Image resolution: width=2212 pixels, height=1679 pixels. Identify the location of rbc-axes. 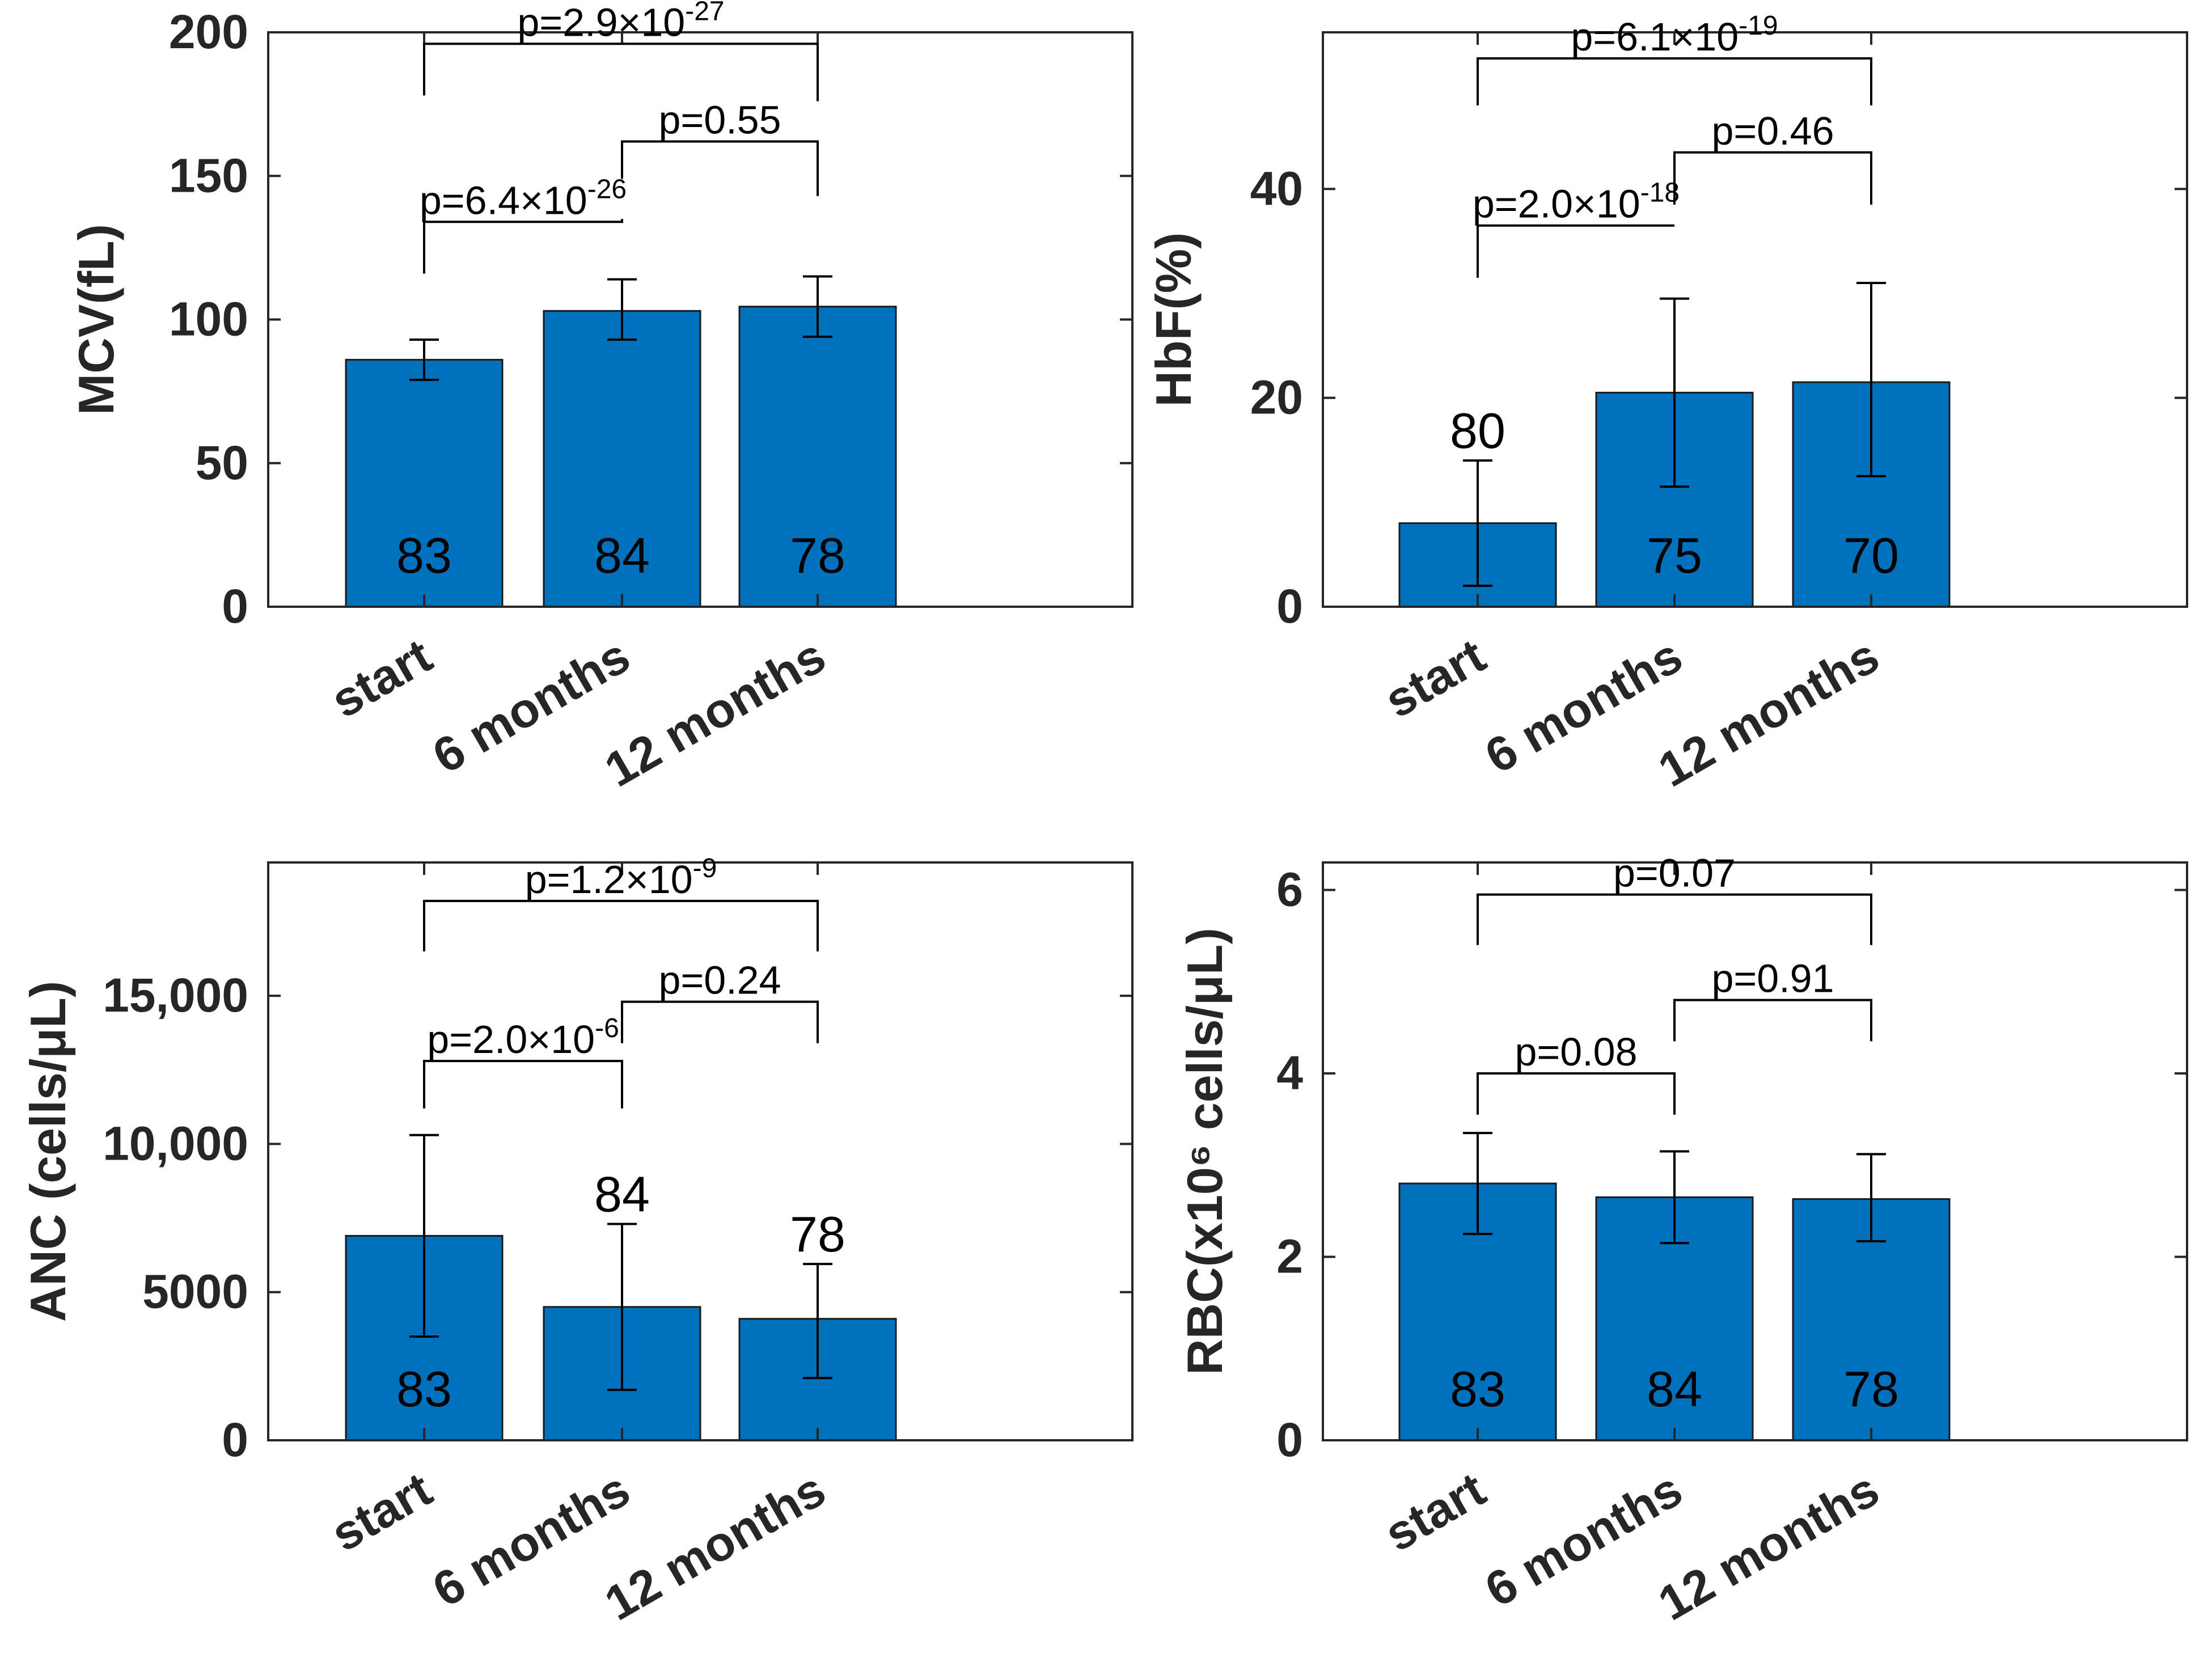
(1755, 1151).